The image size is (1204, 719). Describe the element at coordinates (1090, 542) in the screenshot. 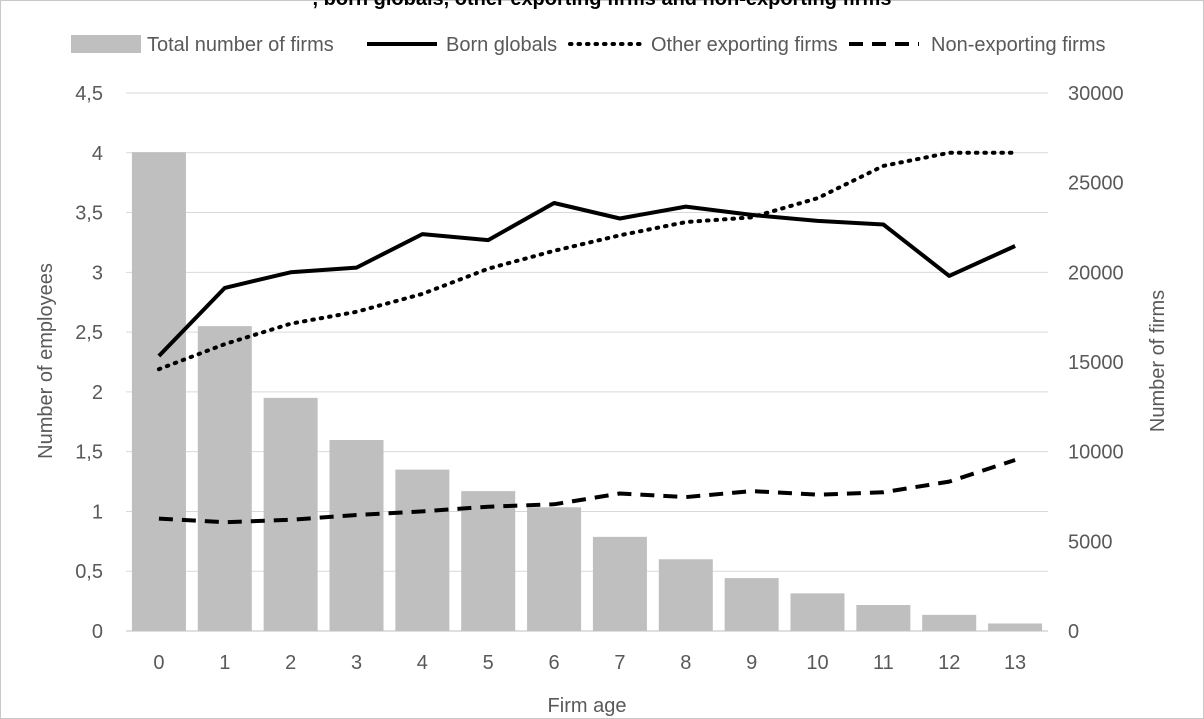

I see `right-axis-tick-label: 5000` at that location.